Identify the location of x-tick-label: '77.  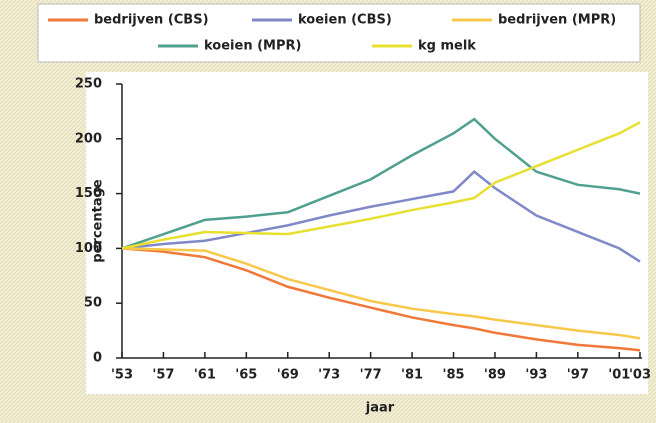
(371, 375).